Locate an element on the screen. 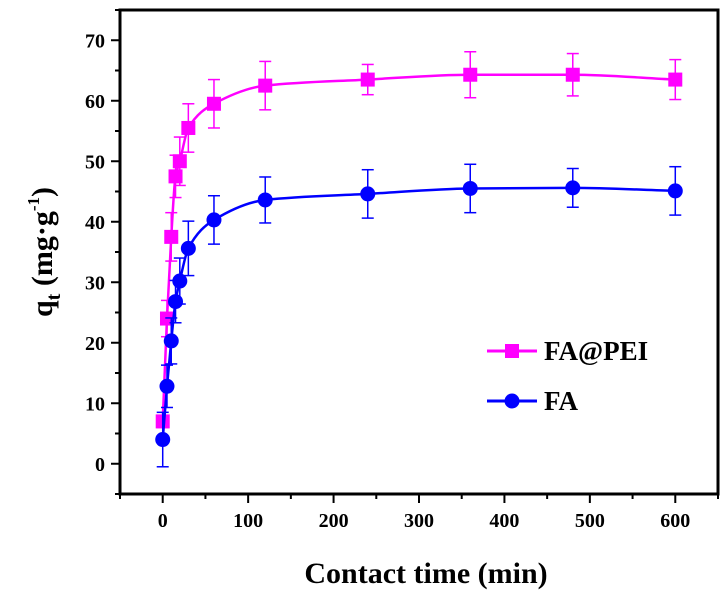 Image resolution: width=723 pixels, height=595 pixels. x-tick-label: 600 is located at coordinates (675, 521).